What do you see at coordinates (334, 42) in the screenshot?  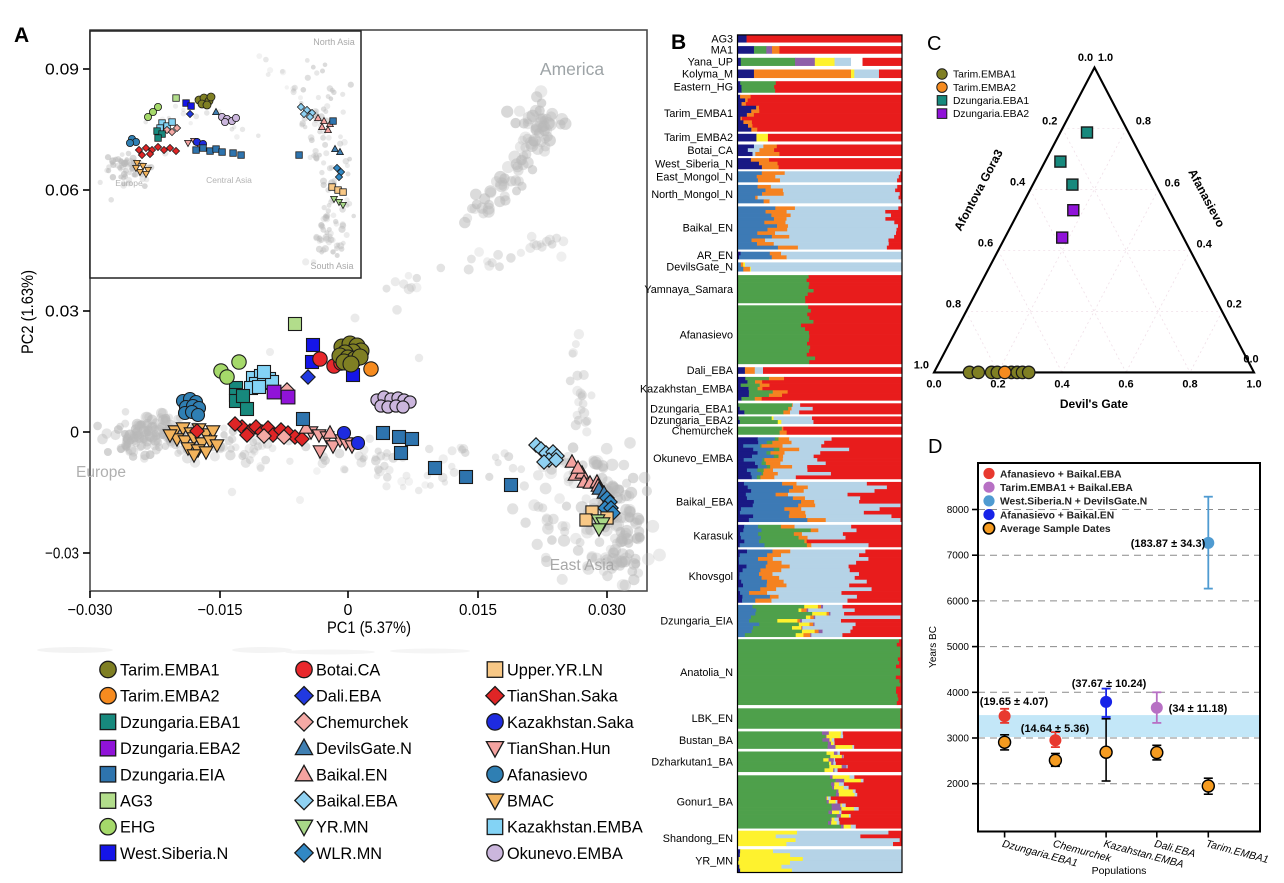 I see `svg-text: North Asia` at bounding box center [334, 42].